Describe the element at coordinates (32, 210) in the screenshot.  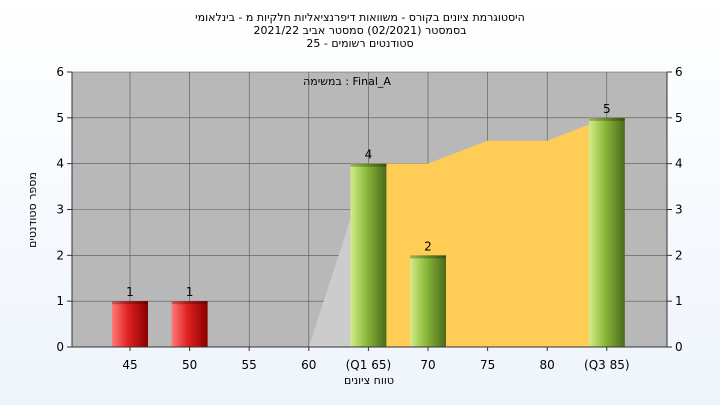
I see `y-axis-label: מספר סטודנטים` at that location.